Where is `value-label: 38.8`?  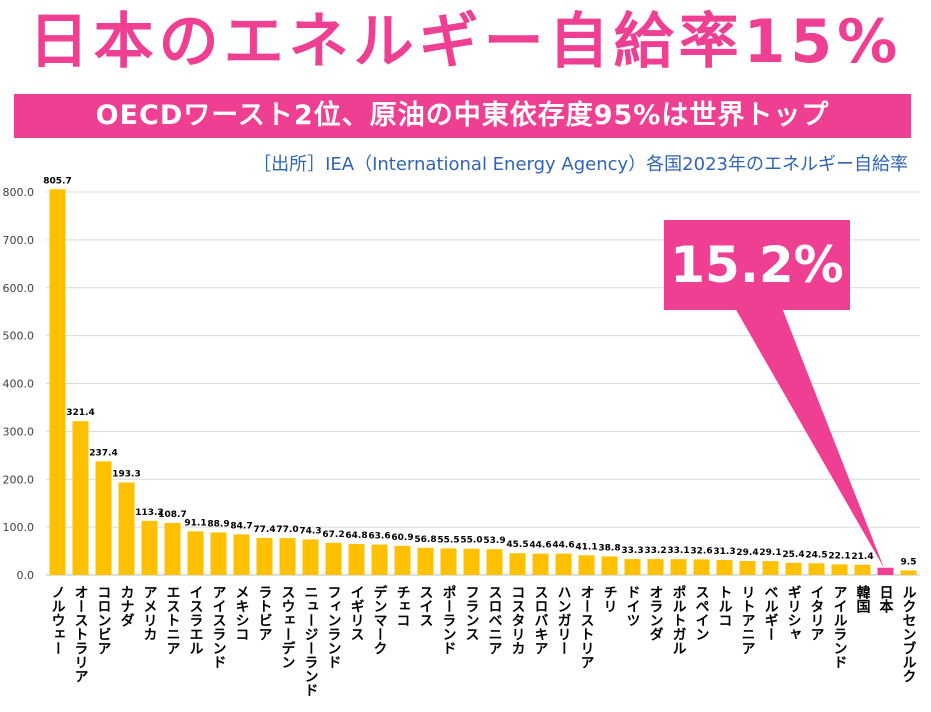
value-label: 38.8 is located at coordinates (609, 548).